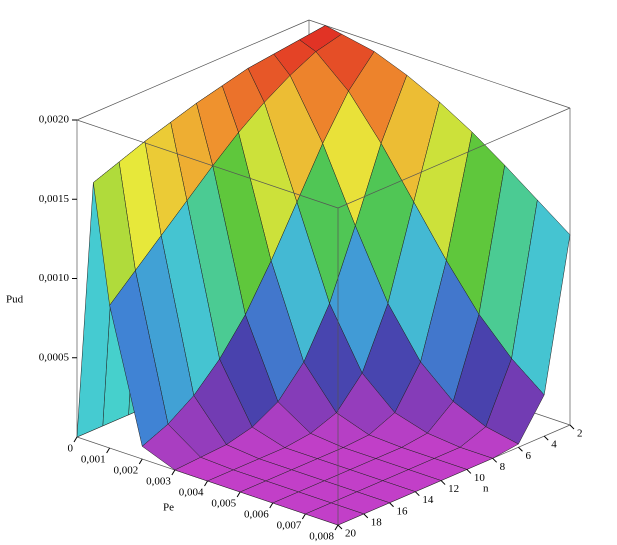  Describe the element at coordinates (486, 489) in the screenshot. I see `y-axis-label: n` at that location.